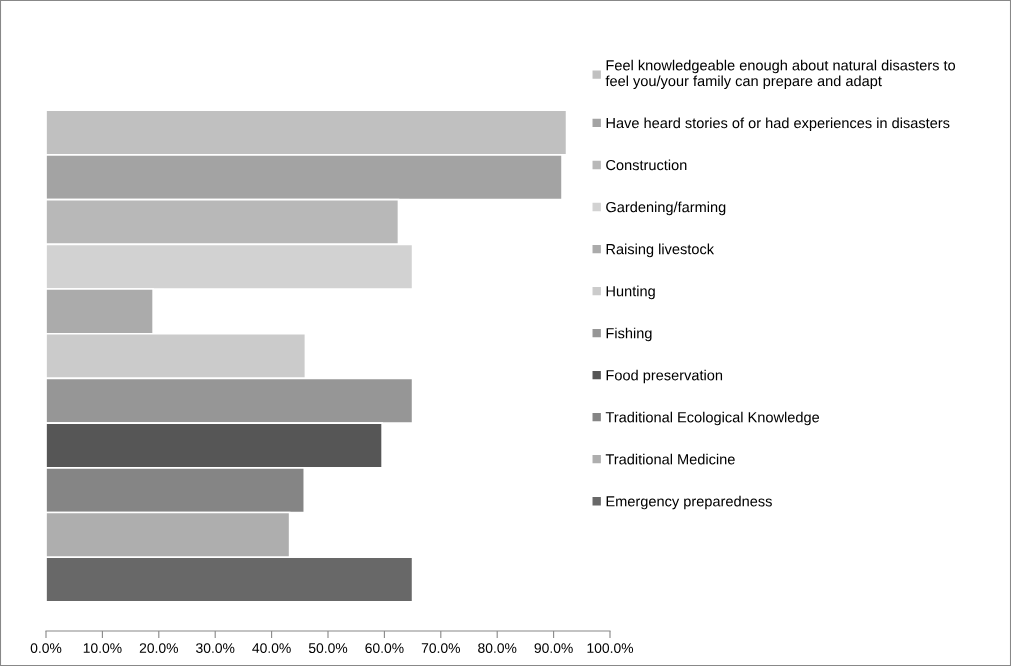  Describe the element at coordinates (664, 376) in the screenshot. I see `legend-label: Food preservation` at that location.